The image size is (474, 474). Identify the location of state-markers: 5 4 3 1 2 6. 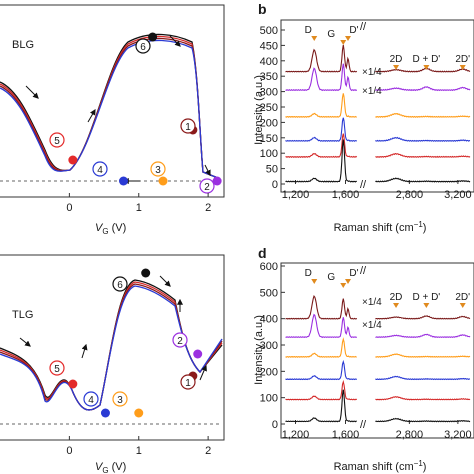
(135, 113).